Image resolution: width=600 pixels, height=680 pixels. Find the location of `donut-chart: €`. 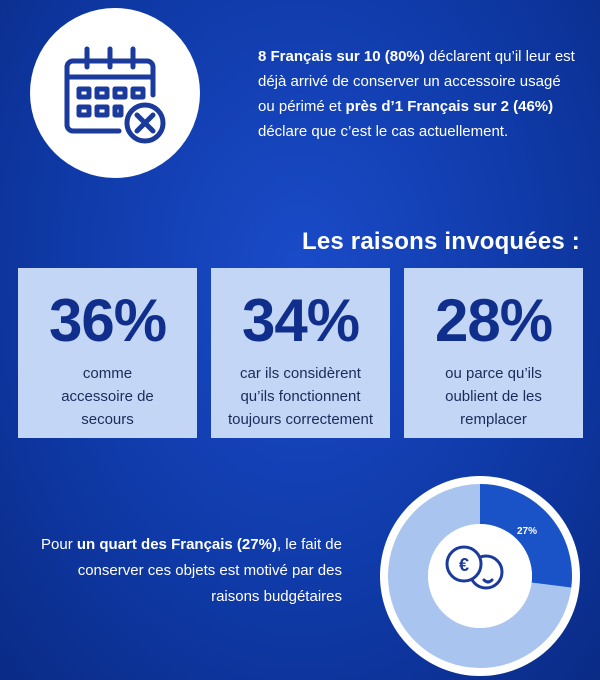

donut-chart: € is located at coordinates (480, 576).